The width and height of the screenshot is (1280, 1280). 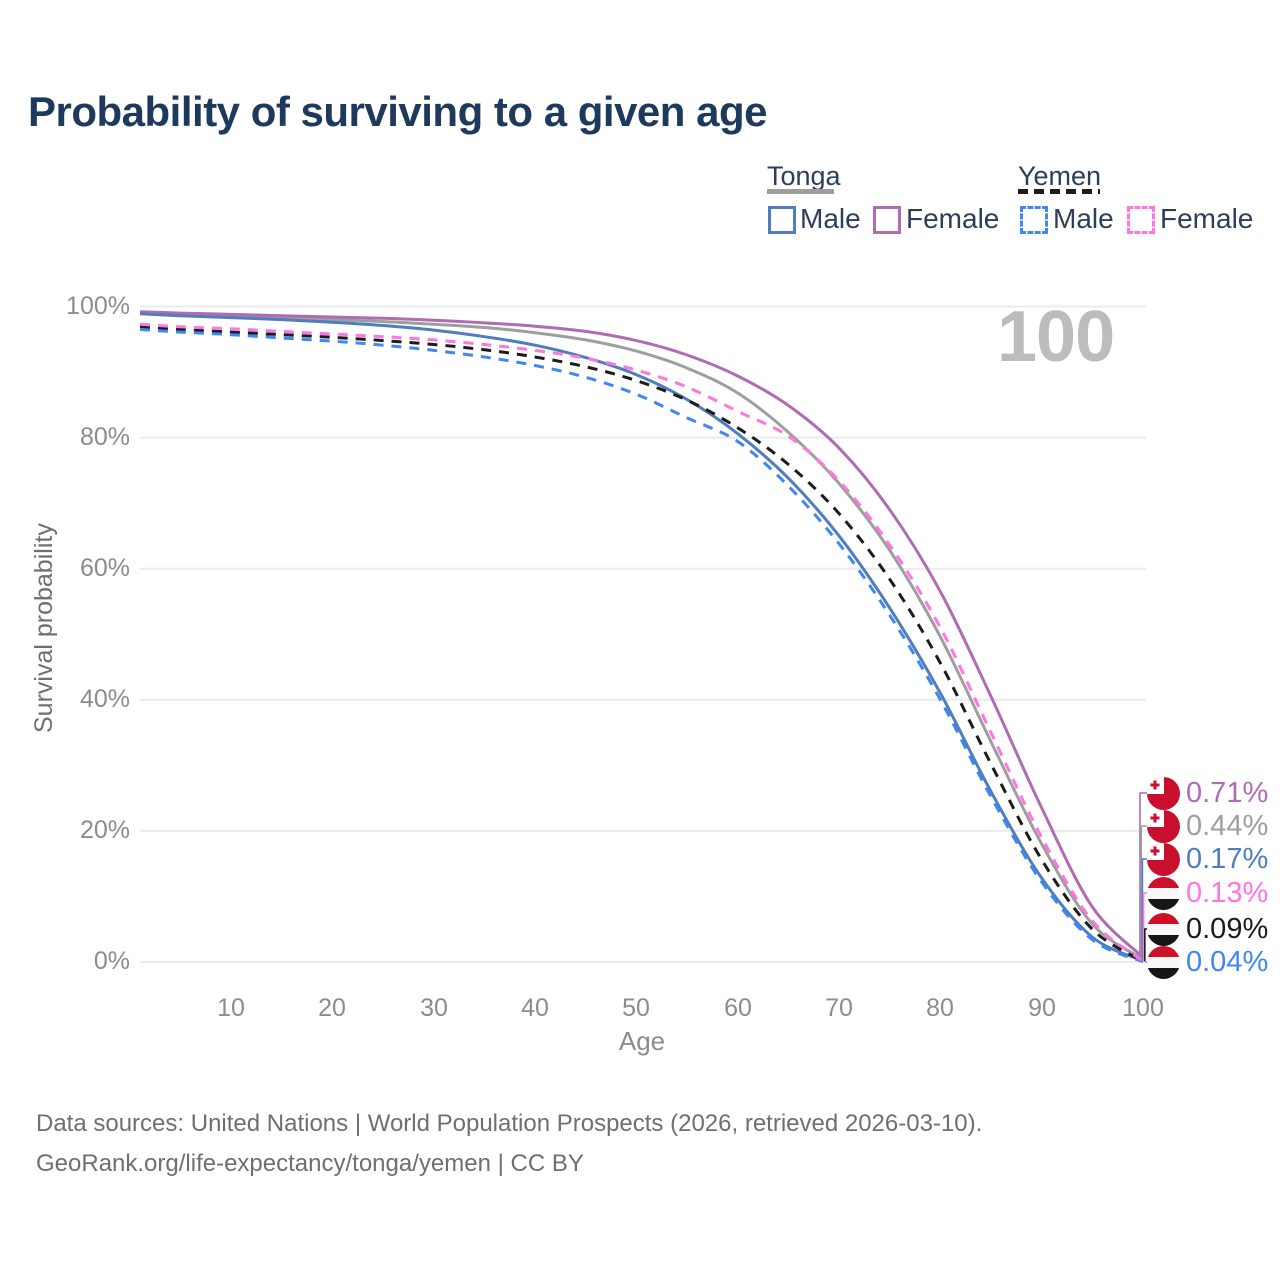 I want to click on x-tick-label: 30, so click(x=434, y=1008).